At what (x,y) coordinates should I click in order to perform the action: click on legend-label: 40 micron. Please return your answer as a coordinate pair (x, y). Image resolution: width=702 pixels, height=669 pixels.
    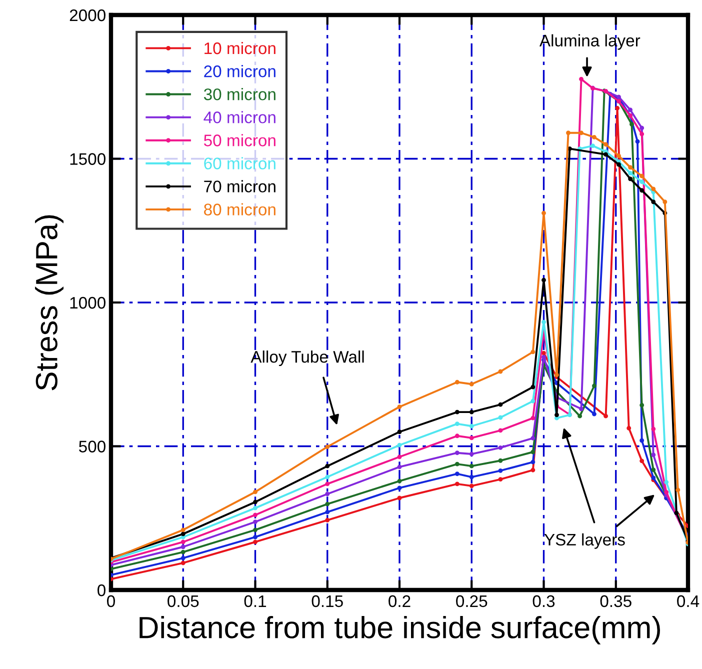
    Looking at the image, I should click on (240, 117).